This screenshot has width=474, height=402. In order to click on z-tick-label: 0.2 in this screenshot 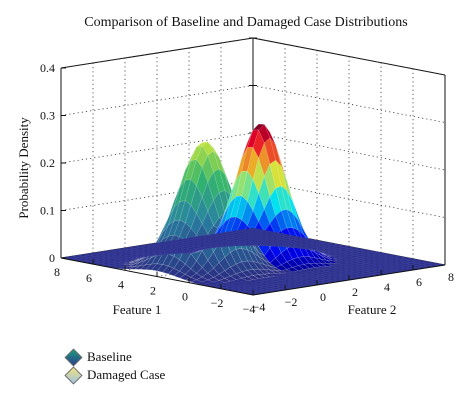, I will do `click(47, 163)`.